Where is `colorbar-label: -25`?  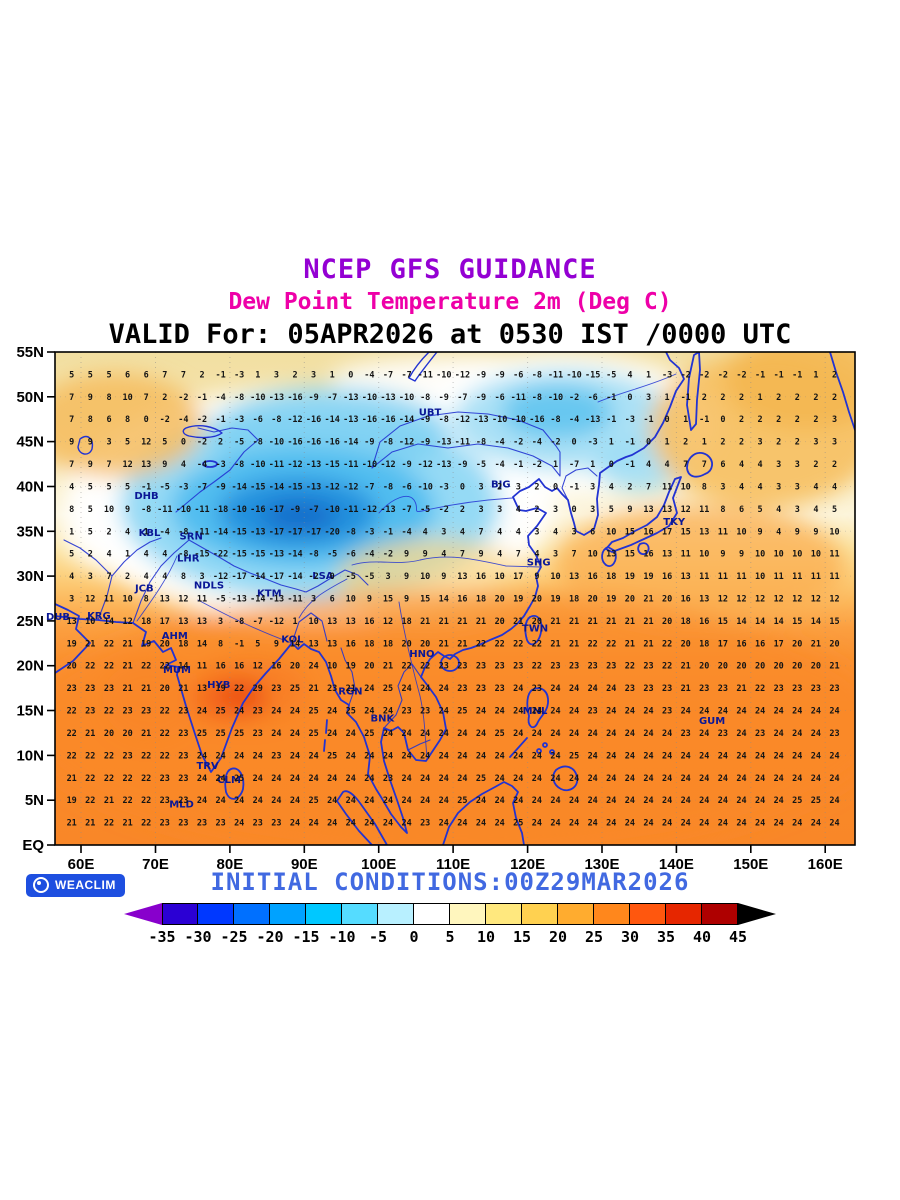 colorbar-label: -25 is located at coordinates (234, 937).